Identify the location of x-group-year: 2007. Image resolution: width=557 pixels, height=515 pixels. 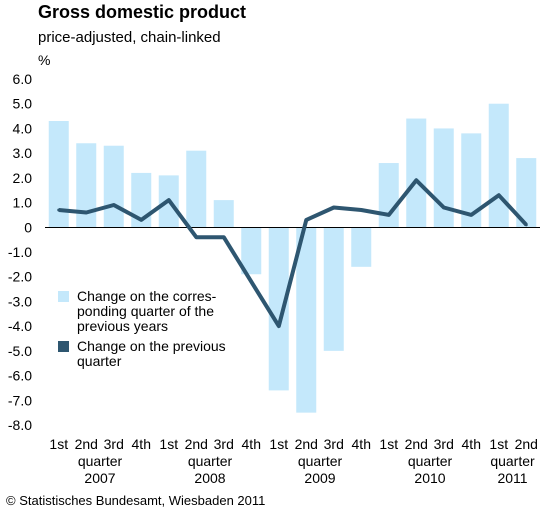
(99, 478).